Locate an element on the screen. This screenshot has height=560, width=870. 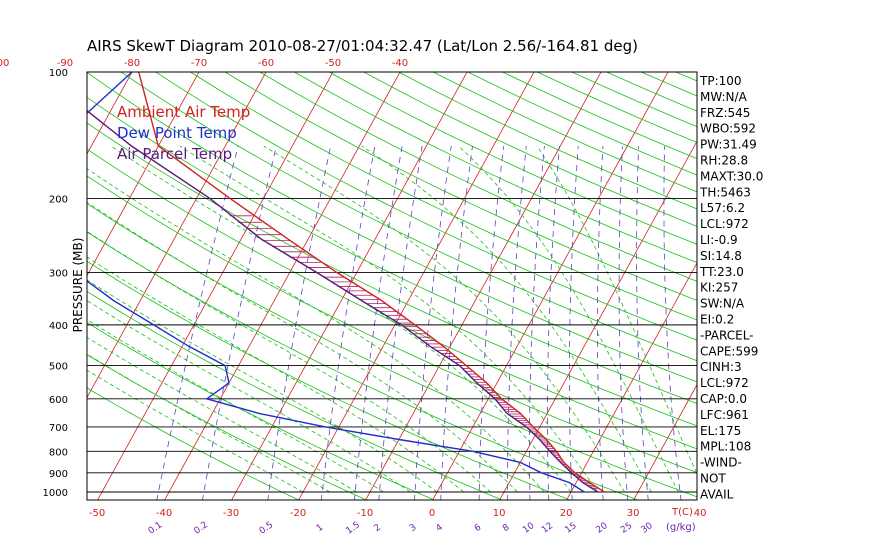
mixing-ratio-tick-label: 0.5 is located at coordinates (266, 528).